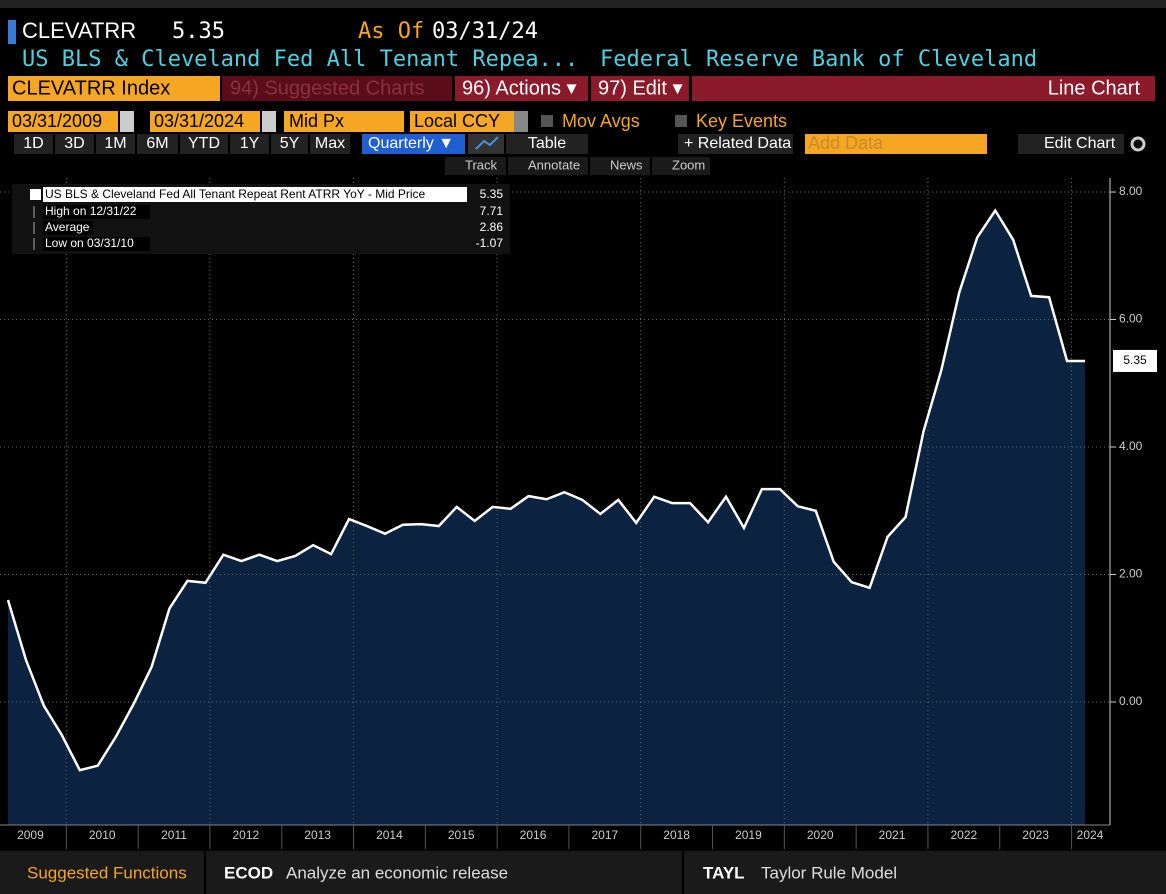 The width and height of the screenshot is (1166, 894). Describe the element at coordinates (205, 121) in the screenshot. I see `end-date` at that location.